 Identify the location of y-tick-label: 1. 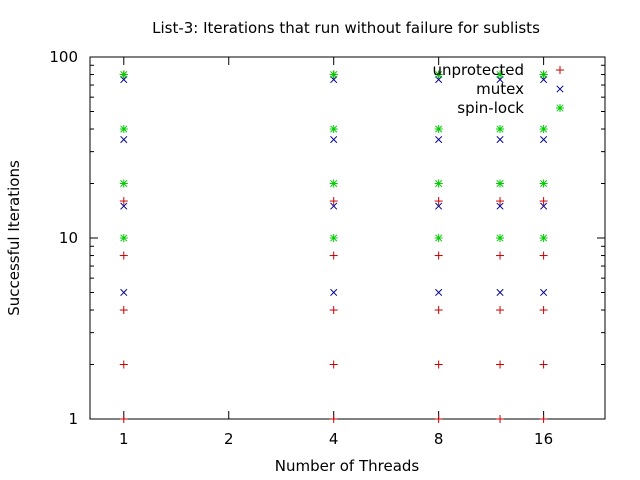
(73, 419).